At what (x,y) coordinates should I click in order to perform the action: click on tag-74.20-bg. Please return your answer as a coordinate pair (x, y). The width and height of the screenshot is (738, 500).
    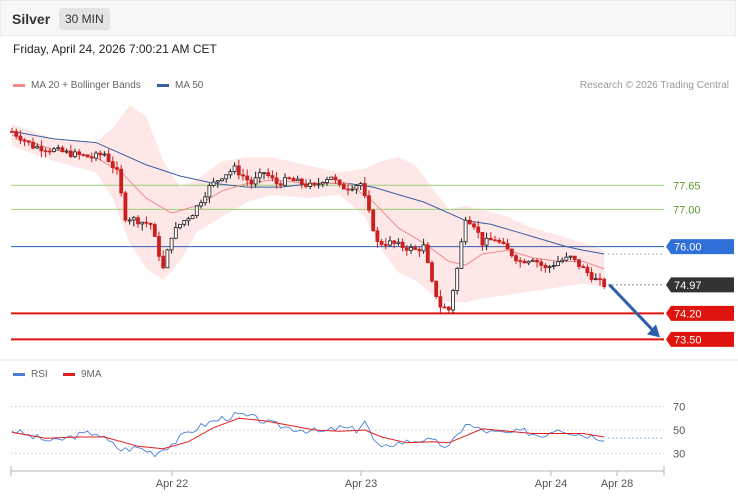
    Looking at the image, I should click on (700, 313).